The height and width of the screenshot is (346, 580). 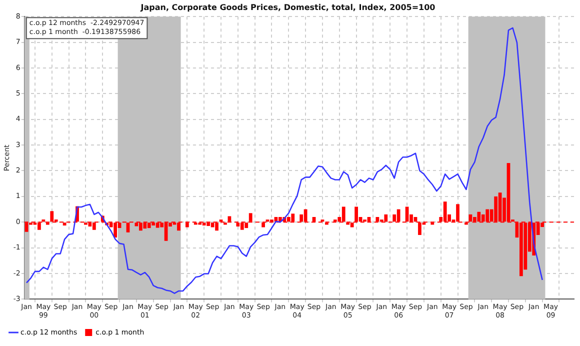 I want to click on bar, so click(x=128, y=227).